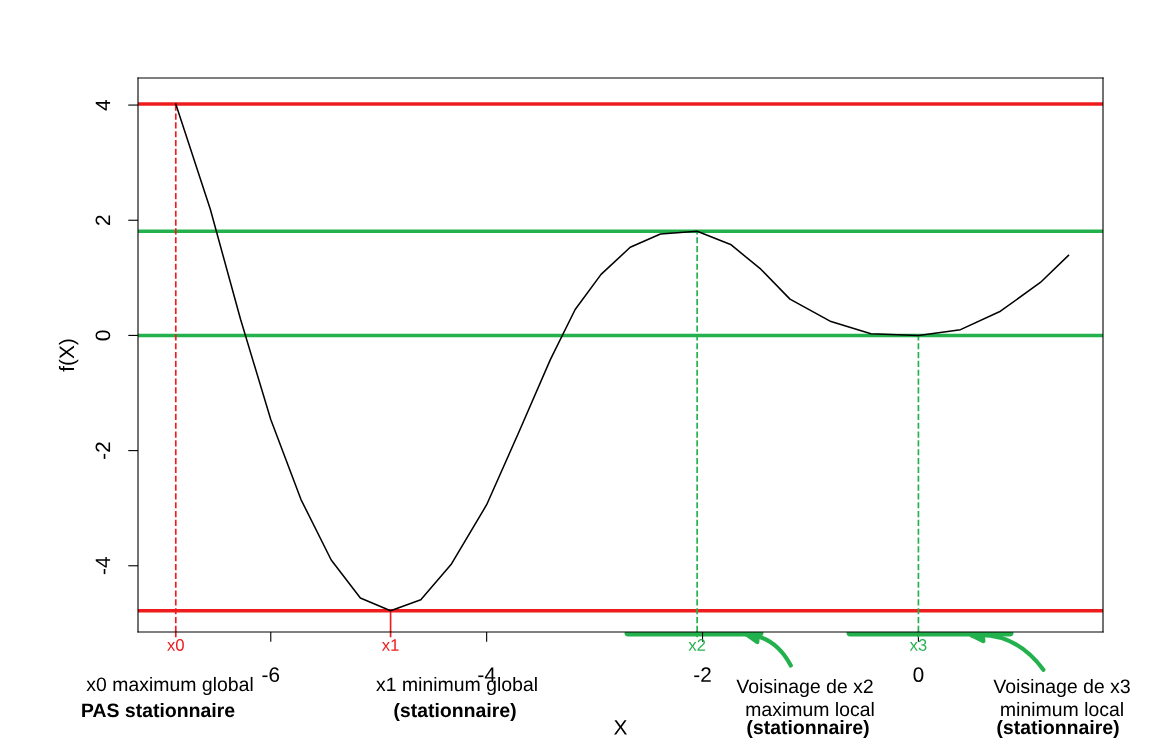  What do you see at coordinates (1061, 688) in the screenshot?
I see `text: Voisinage de x3` at bounding box center [1061, 688].